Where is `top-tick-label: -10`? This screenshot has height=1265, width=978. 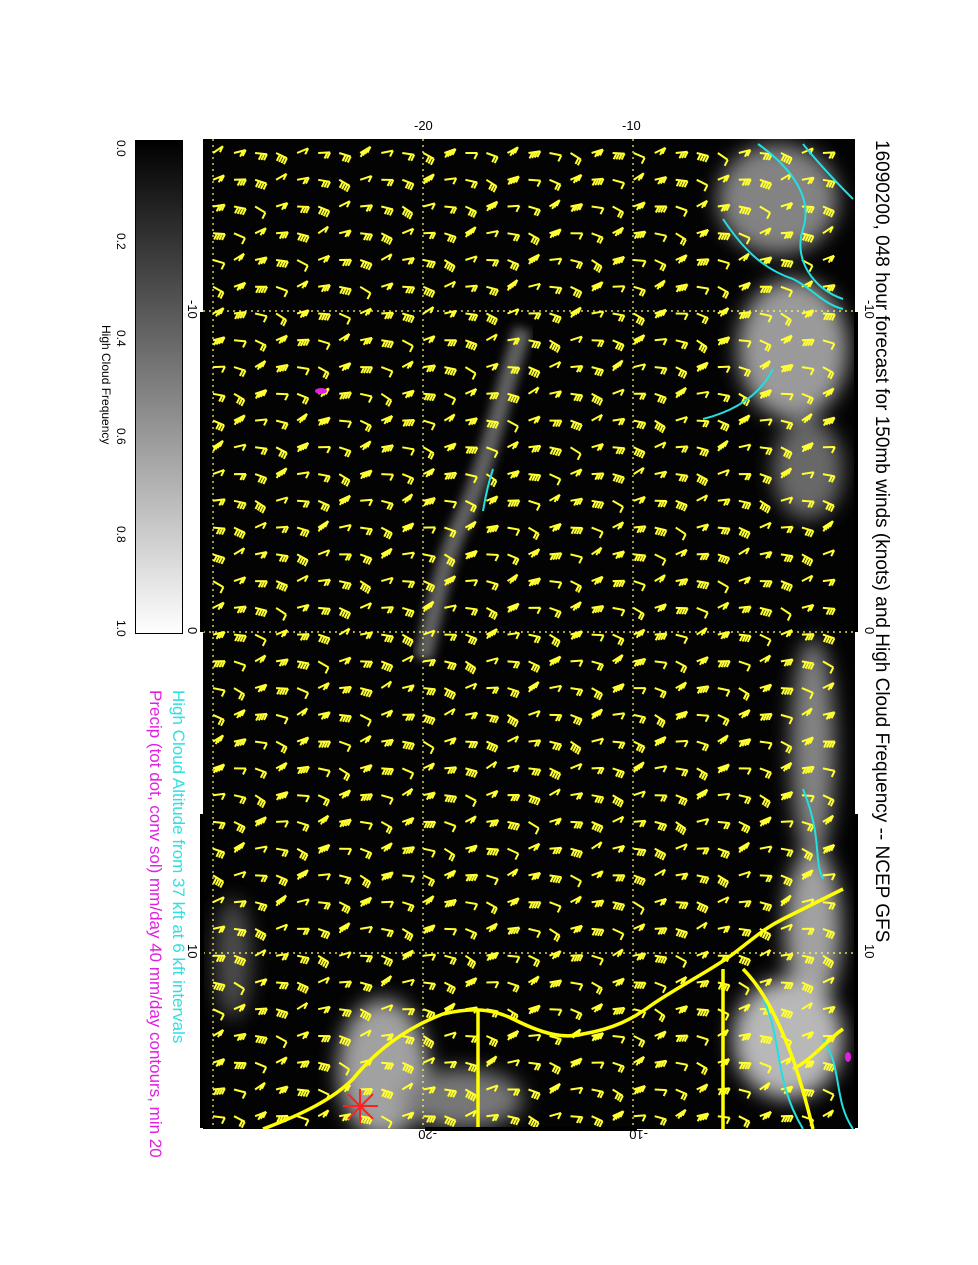 top-tick-label: -10 is located at coordinates (631, 125).